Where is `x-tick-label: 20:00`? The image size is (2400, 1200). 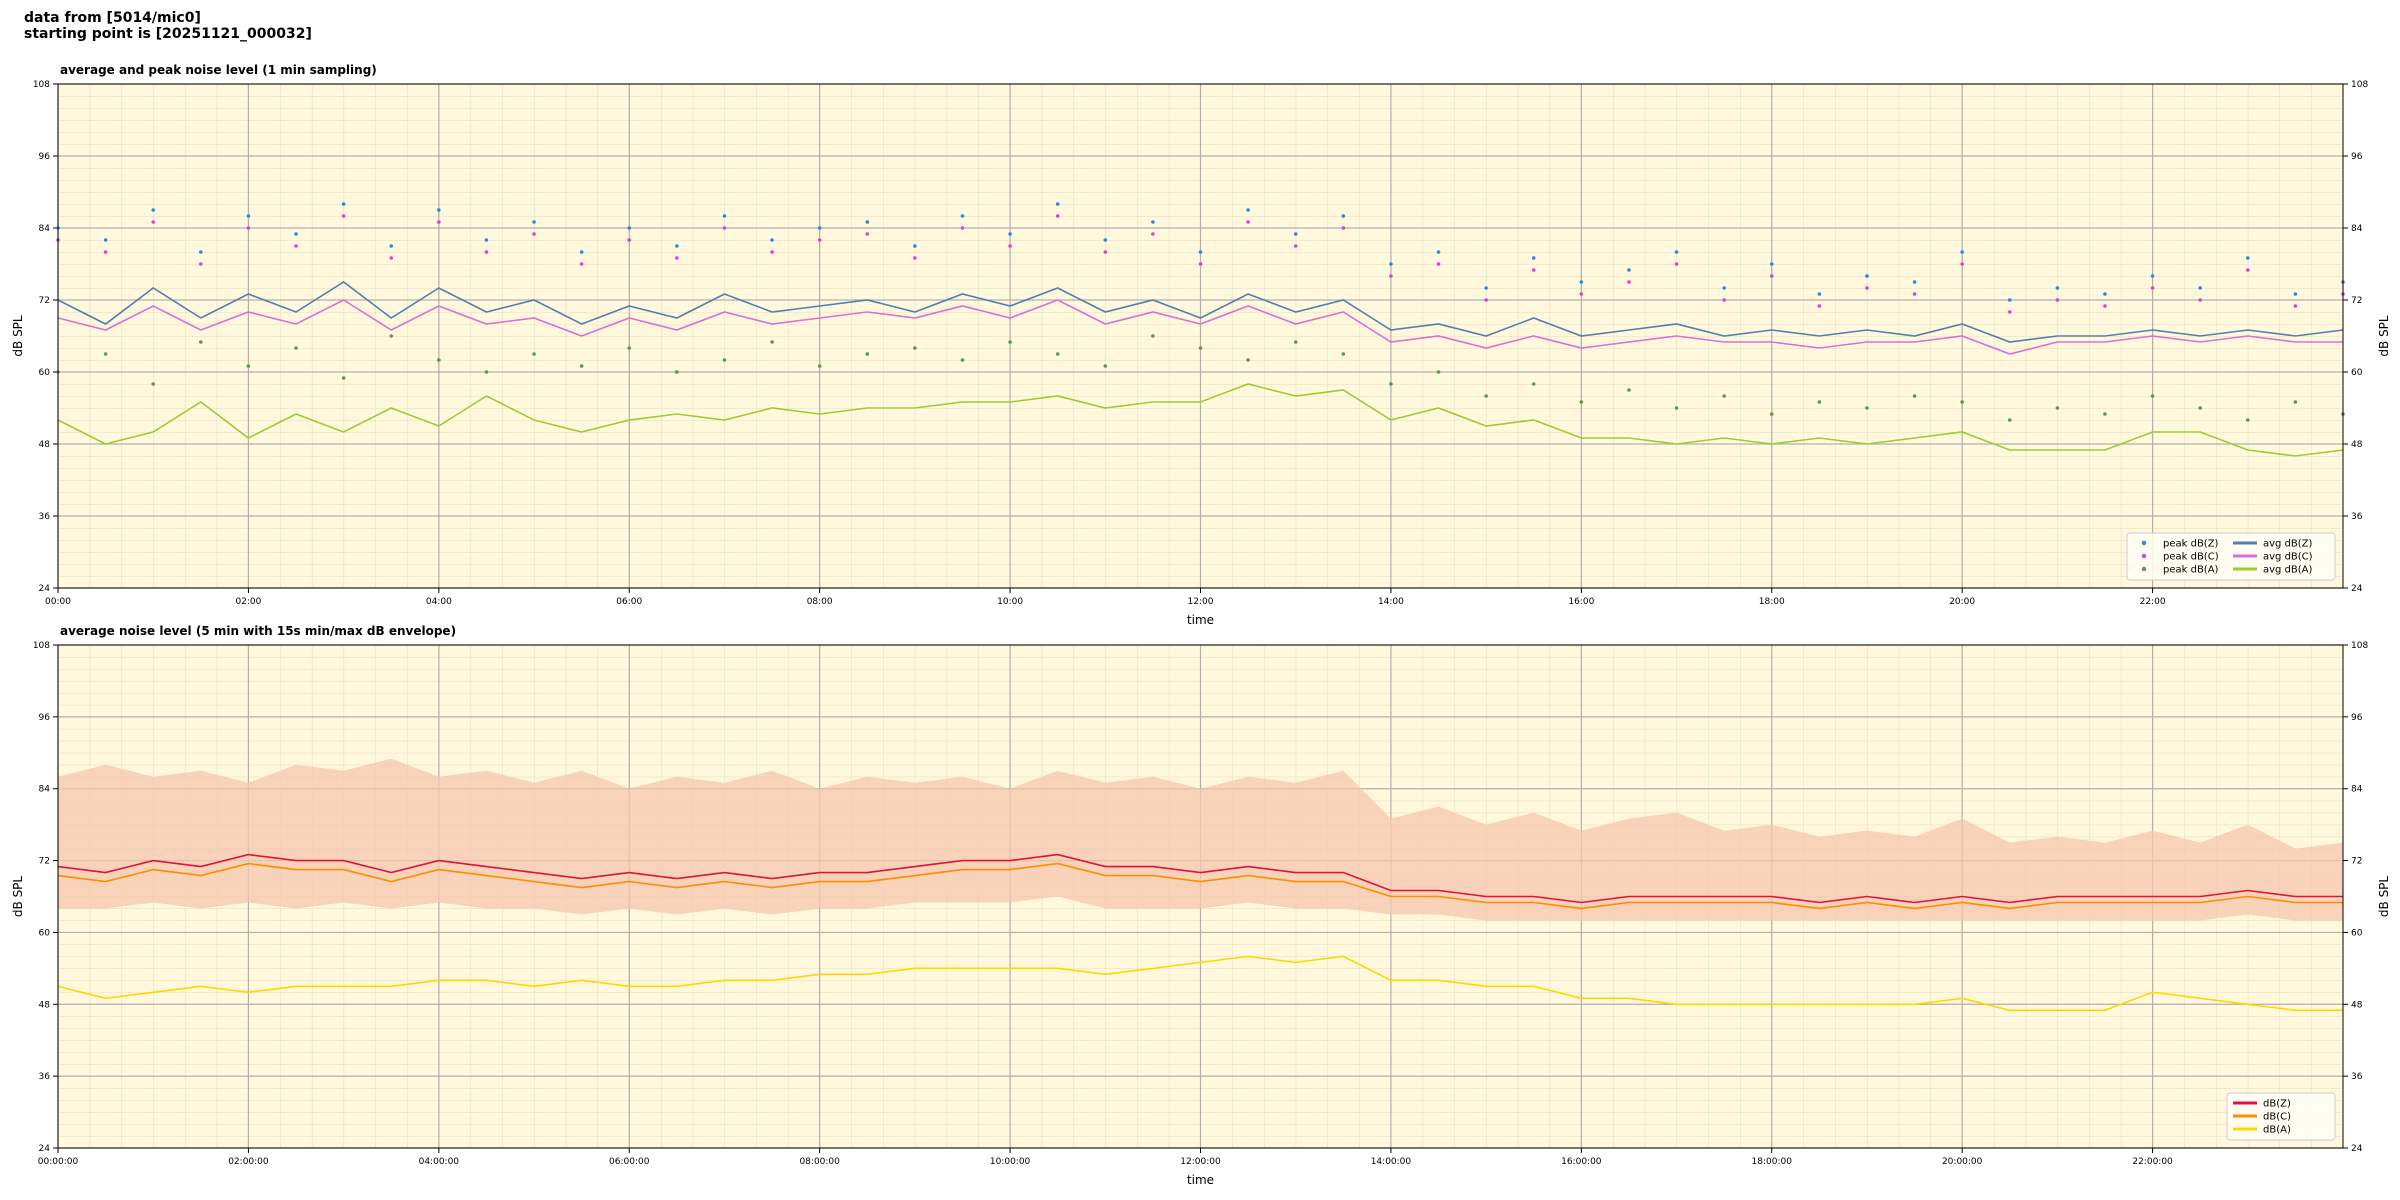 x-tick-label: 20:00 is located at coordinates (1962, 602).